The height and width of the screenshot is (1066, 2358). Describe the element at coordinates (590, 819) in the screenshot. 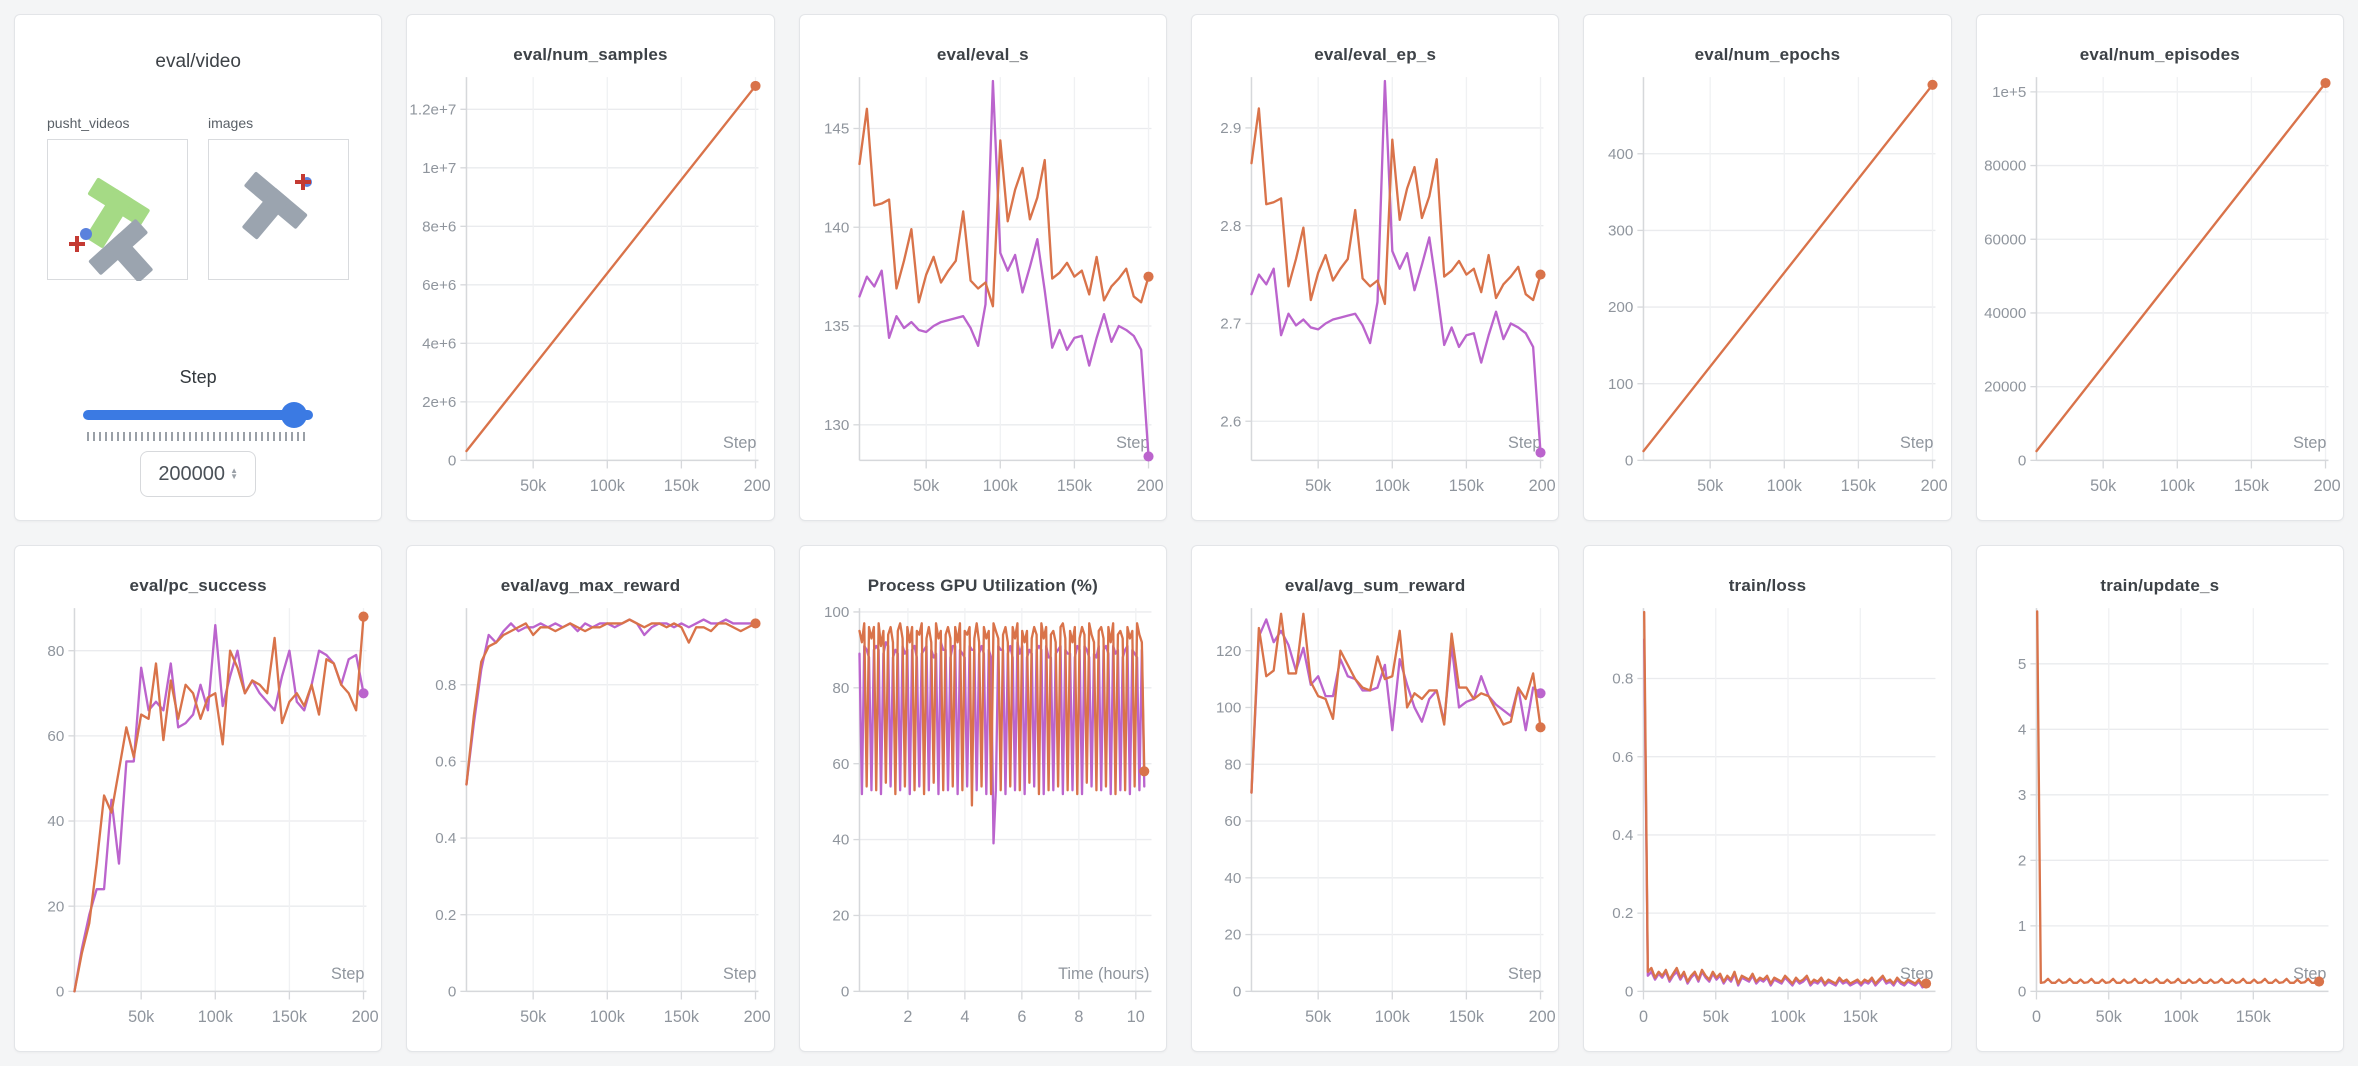

I see `chart-eval-avg-max-reward: 0 0.2 0.4 0.6 0.8 50k 100k 150k 200 Step` at that location.